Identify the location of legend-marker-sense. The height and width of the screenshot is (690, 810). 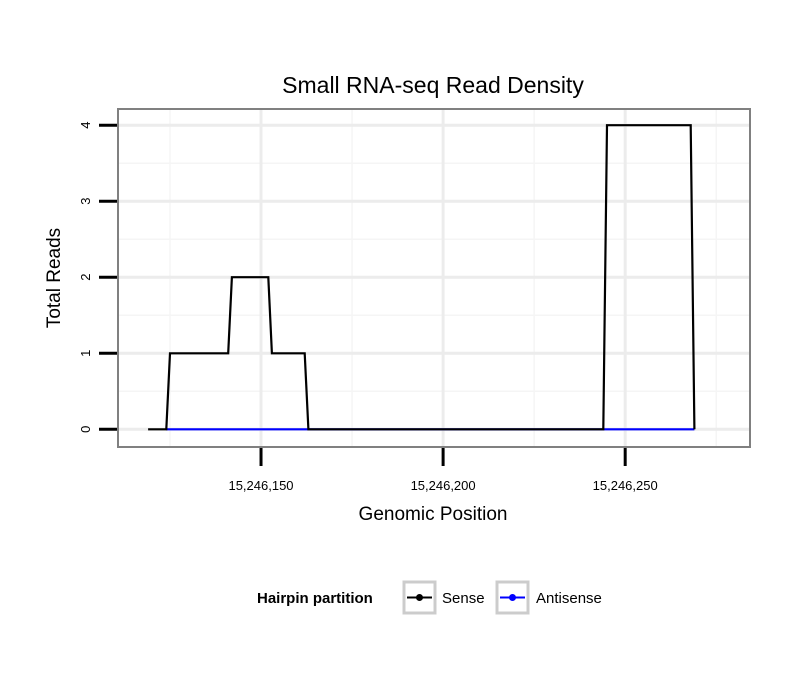
(419, 597).